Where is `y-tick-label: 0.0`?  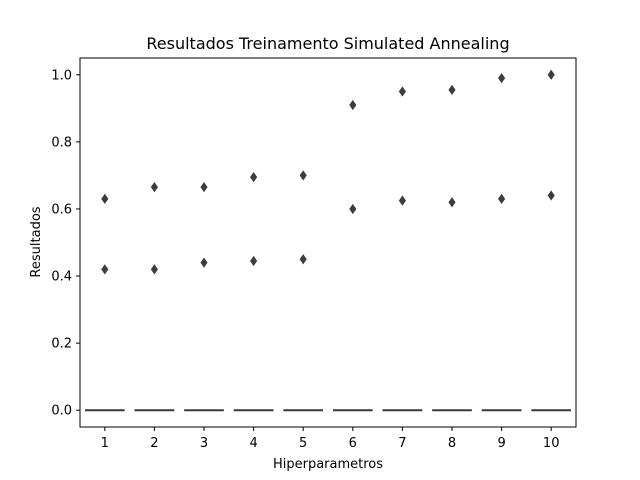 y-tick-label: 0.0 is located at coordinates (61, 411).